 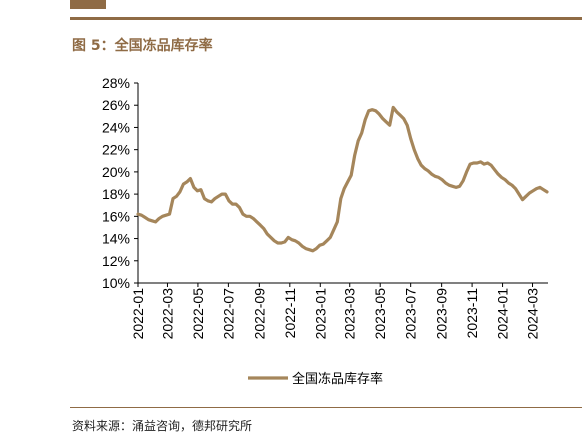 What do you see at coordinates (116, 127) in the screenshot?
I see `y-tick-label: 24%` at bounding box center [116, 127].